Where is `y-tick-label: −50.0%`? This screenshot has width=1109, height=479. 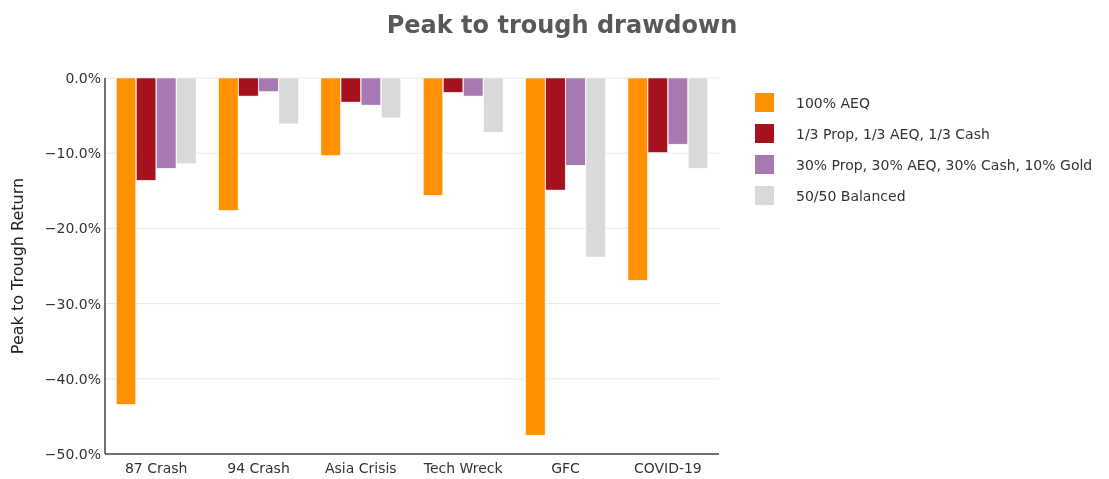 y-tick-label: −50.0% is located at coordinates (72, 453).